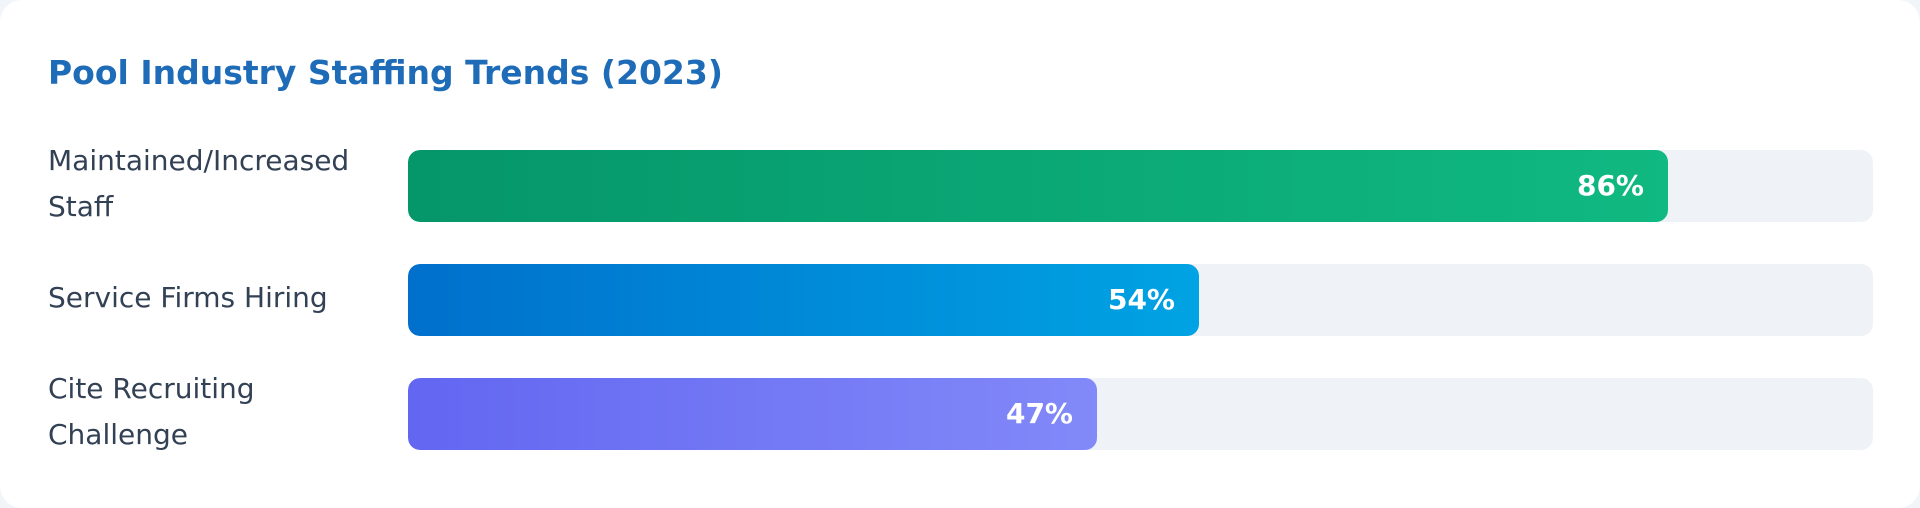 The height and width of the screenshot is (508, 1920). What do you see at coordinates (803, 300) in the screenshot?
I see `bar: 54%` at bounding box center [803, 300].